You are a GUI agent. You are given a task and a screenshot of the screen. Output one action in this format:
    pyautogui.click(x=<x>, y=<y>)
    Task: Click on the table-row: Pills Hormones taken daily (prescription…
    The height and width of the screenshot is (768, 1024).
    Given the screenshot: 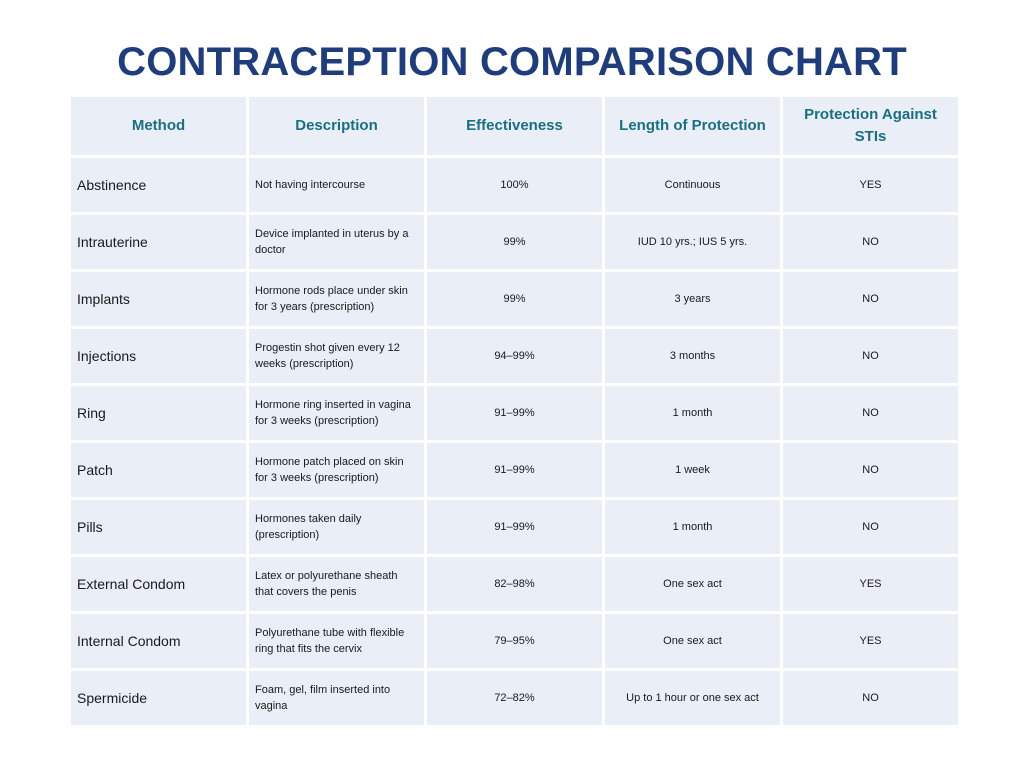 What is the action you would take?
    pyautogui.click(x=514, y=527)
    